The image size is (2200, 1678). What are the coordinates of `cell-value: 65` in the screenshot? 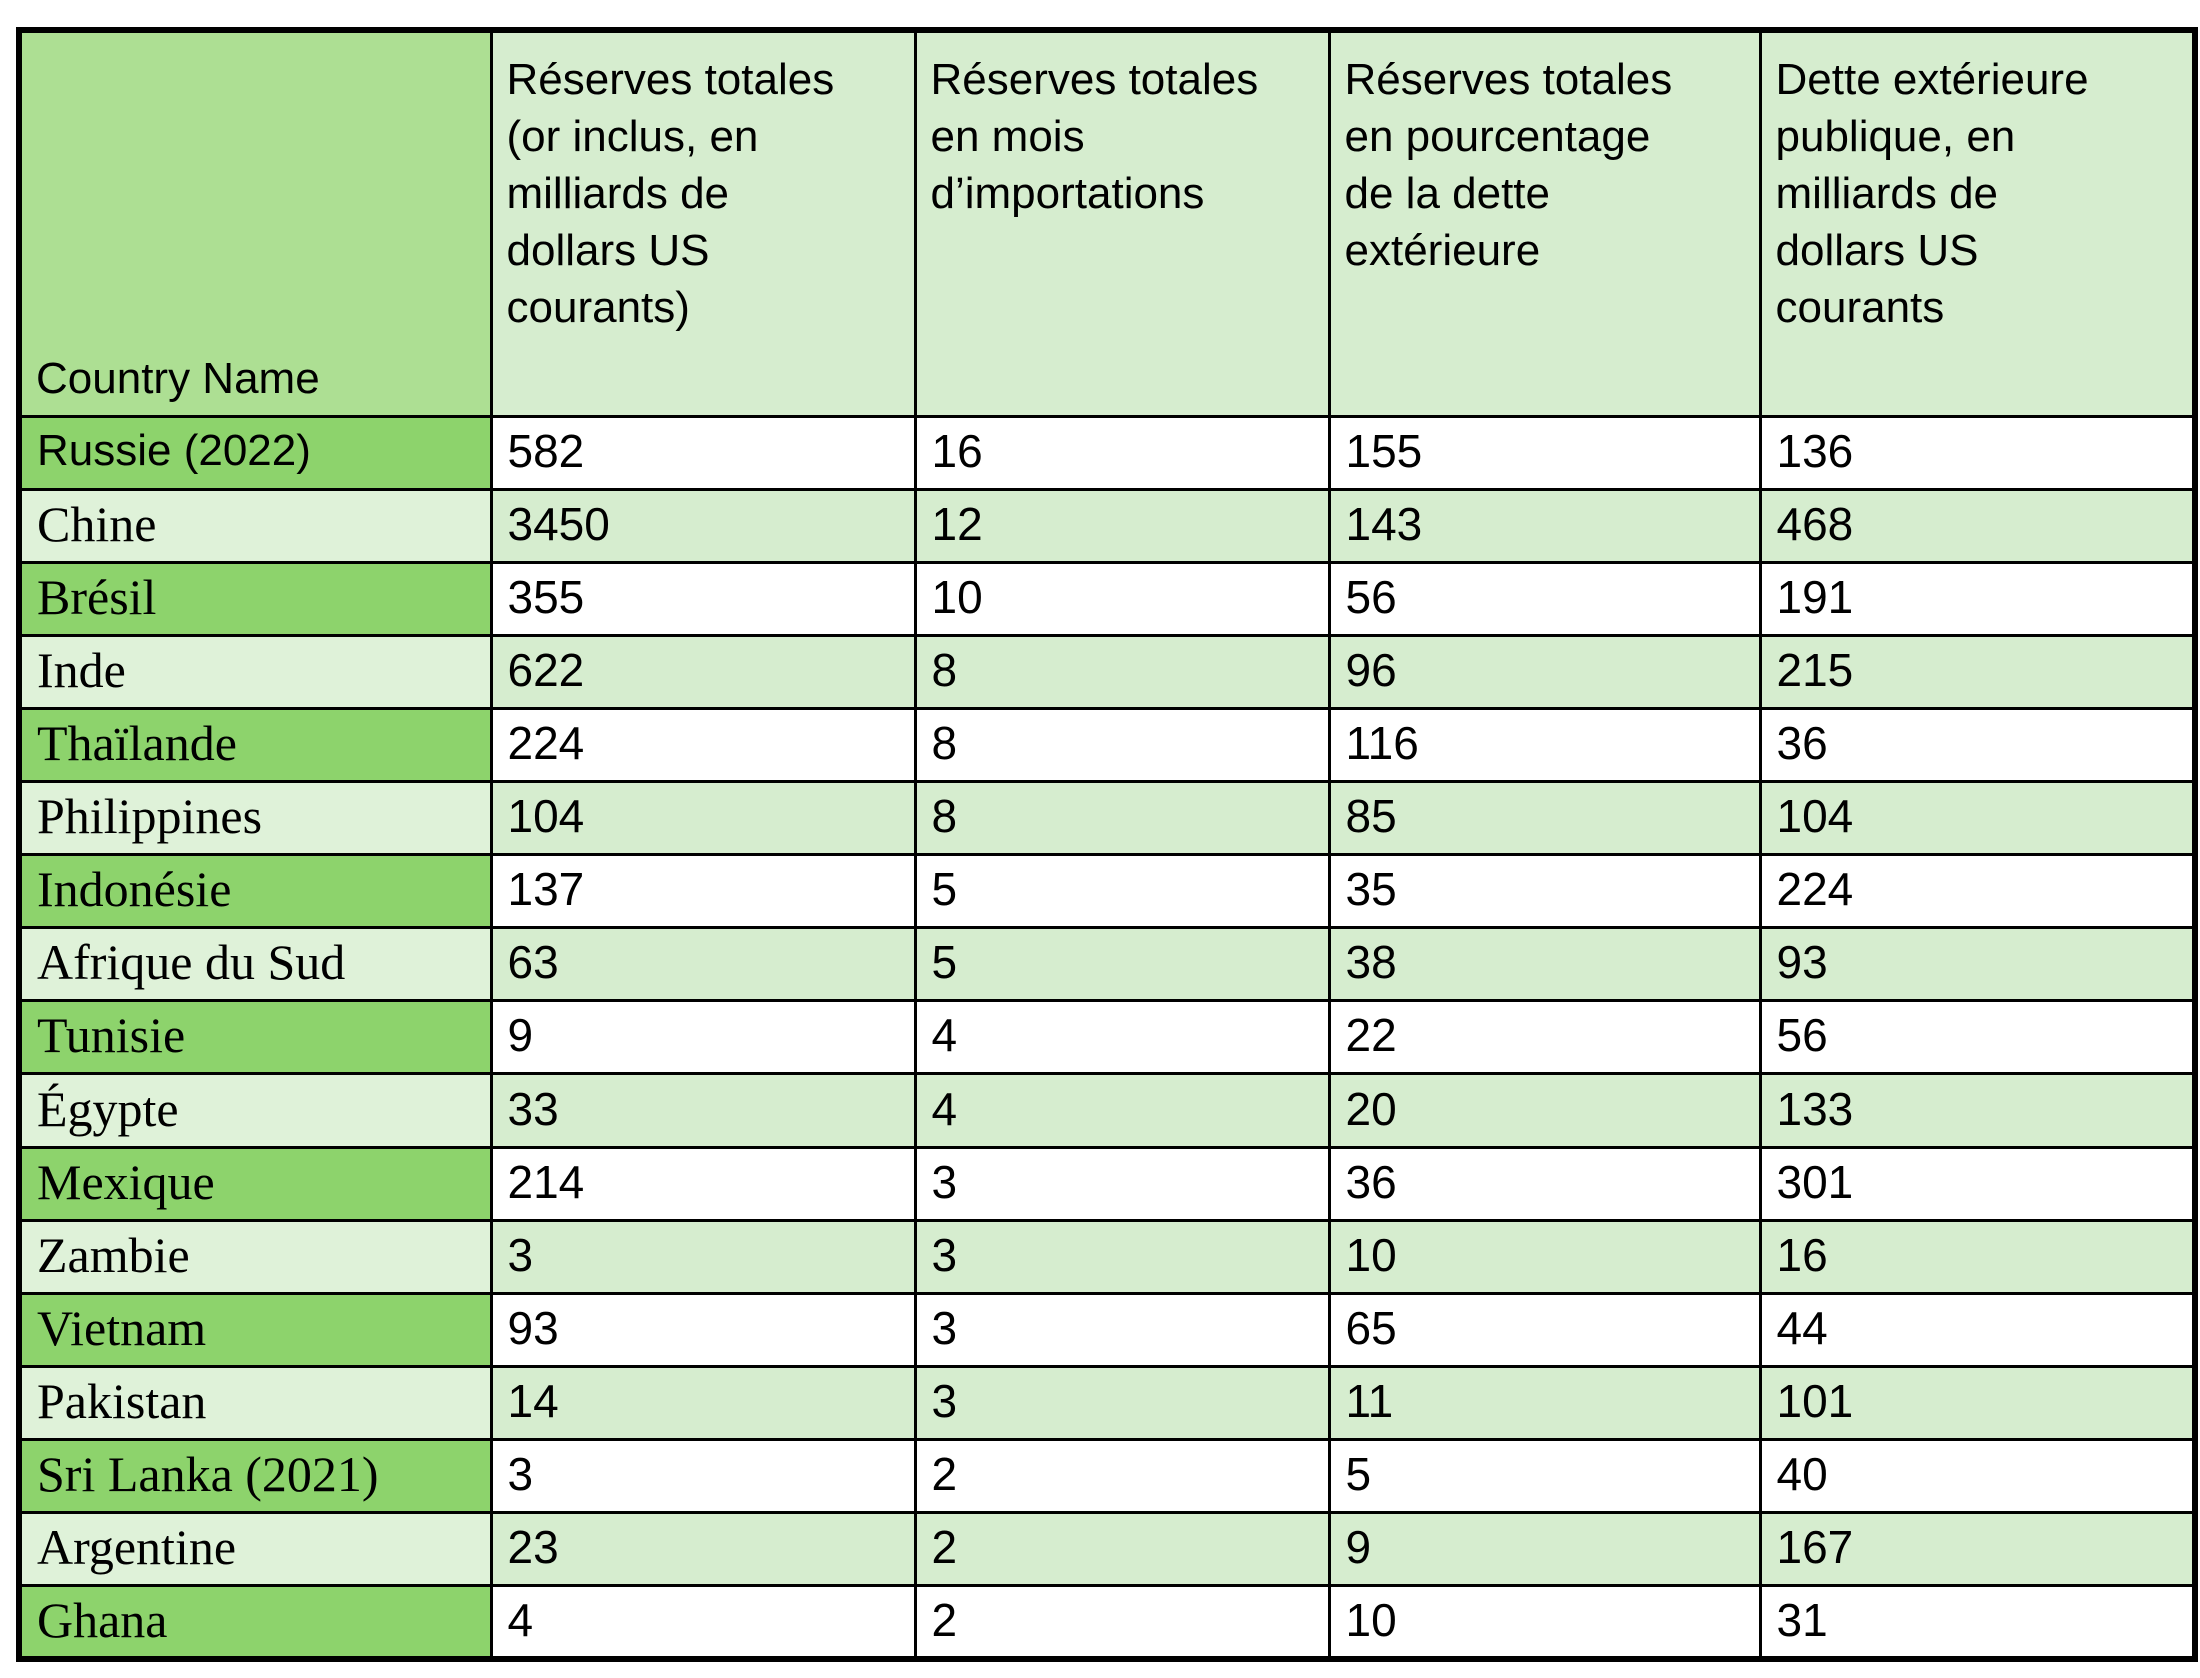 It's located at (1544, 1329).